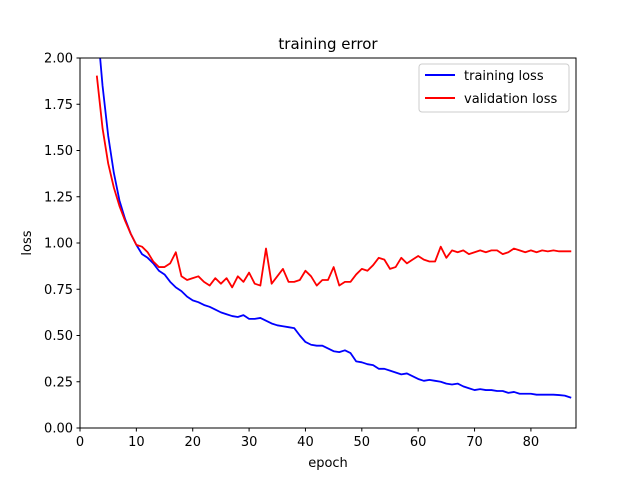  I want to click on x-tick-label: 30, so click(249, 442).